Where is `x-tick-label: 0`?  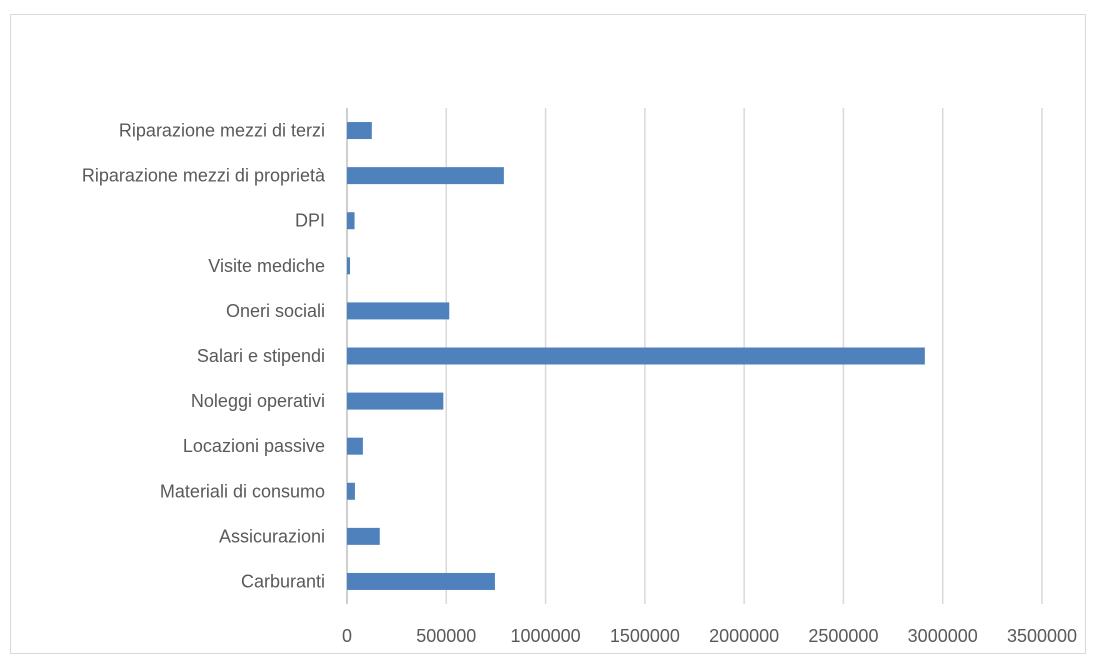
x-tick-label: 0 is located at coordinates (347, 636).